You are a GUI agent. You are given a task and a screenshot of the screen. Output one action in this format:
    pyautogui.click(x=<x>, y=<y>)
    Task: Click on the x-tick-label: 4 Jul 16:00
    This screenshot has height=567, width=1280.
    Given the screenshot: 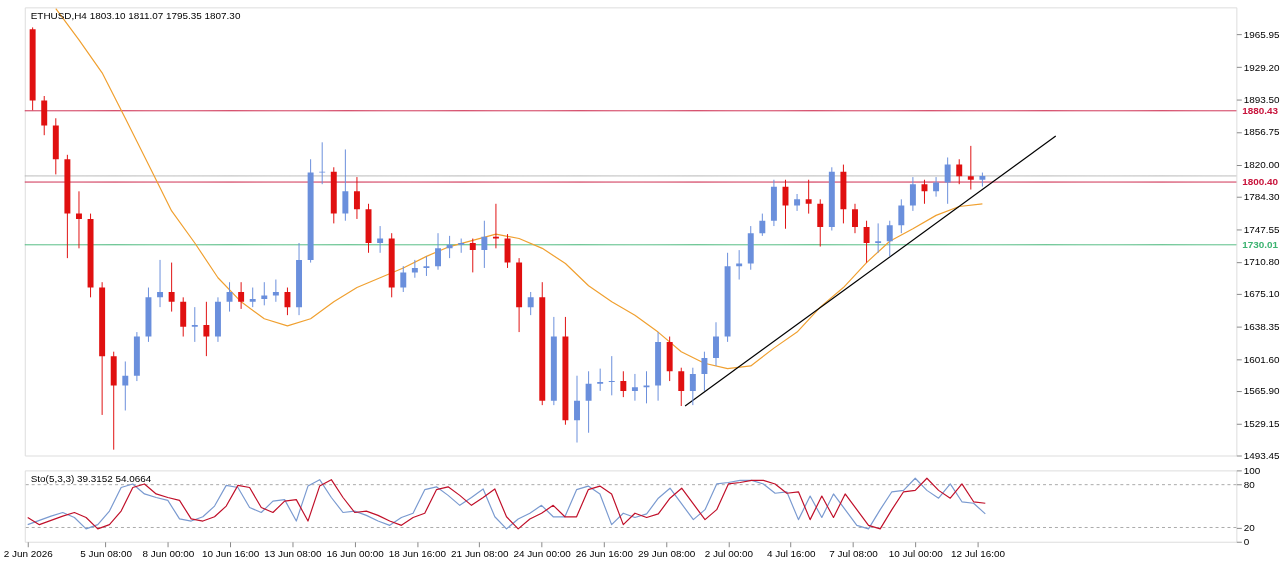 What is the action you would take?
    pyautogui.click(x=791, y=554)
    